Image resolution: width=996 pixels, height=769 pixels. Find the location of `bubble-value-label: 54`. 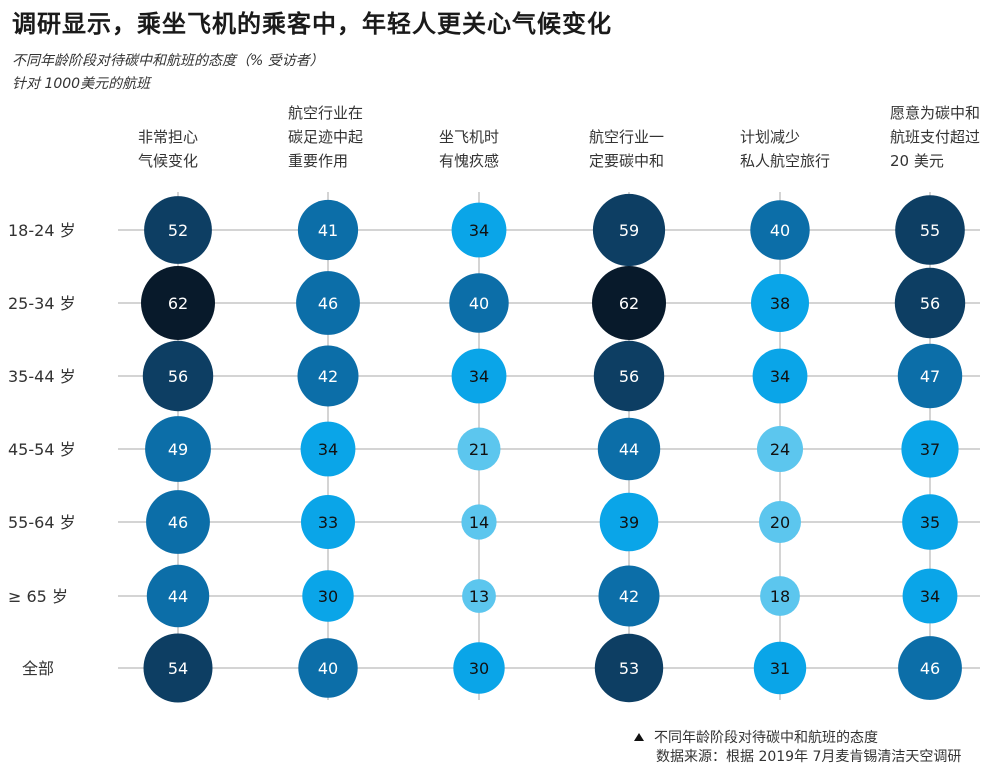

bubble-value-label: 54 is located at coordinates (178, 668).